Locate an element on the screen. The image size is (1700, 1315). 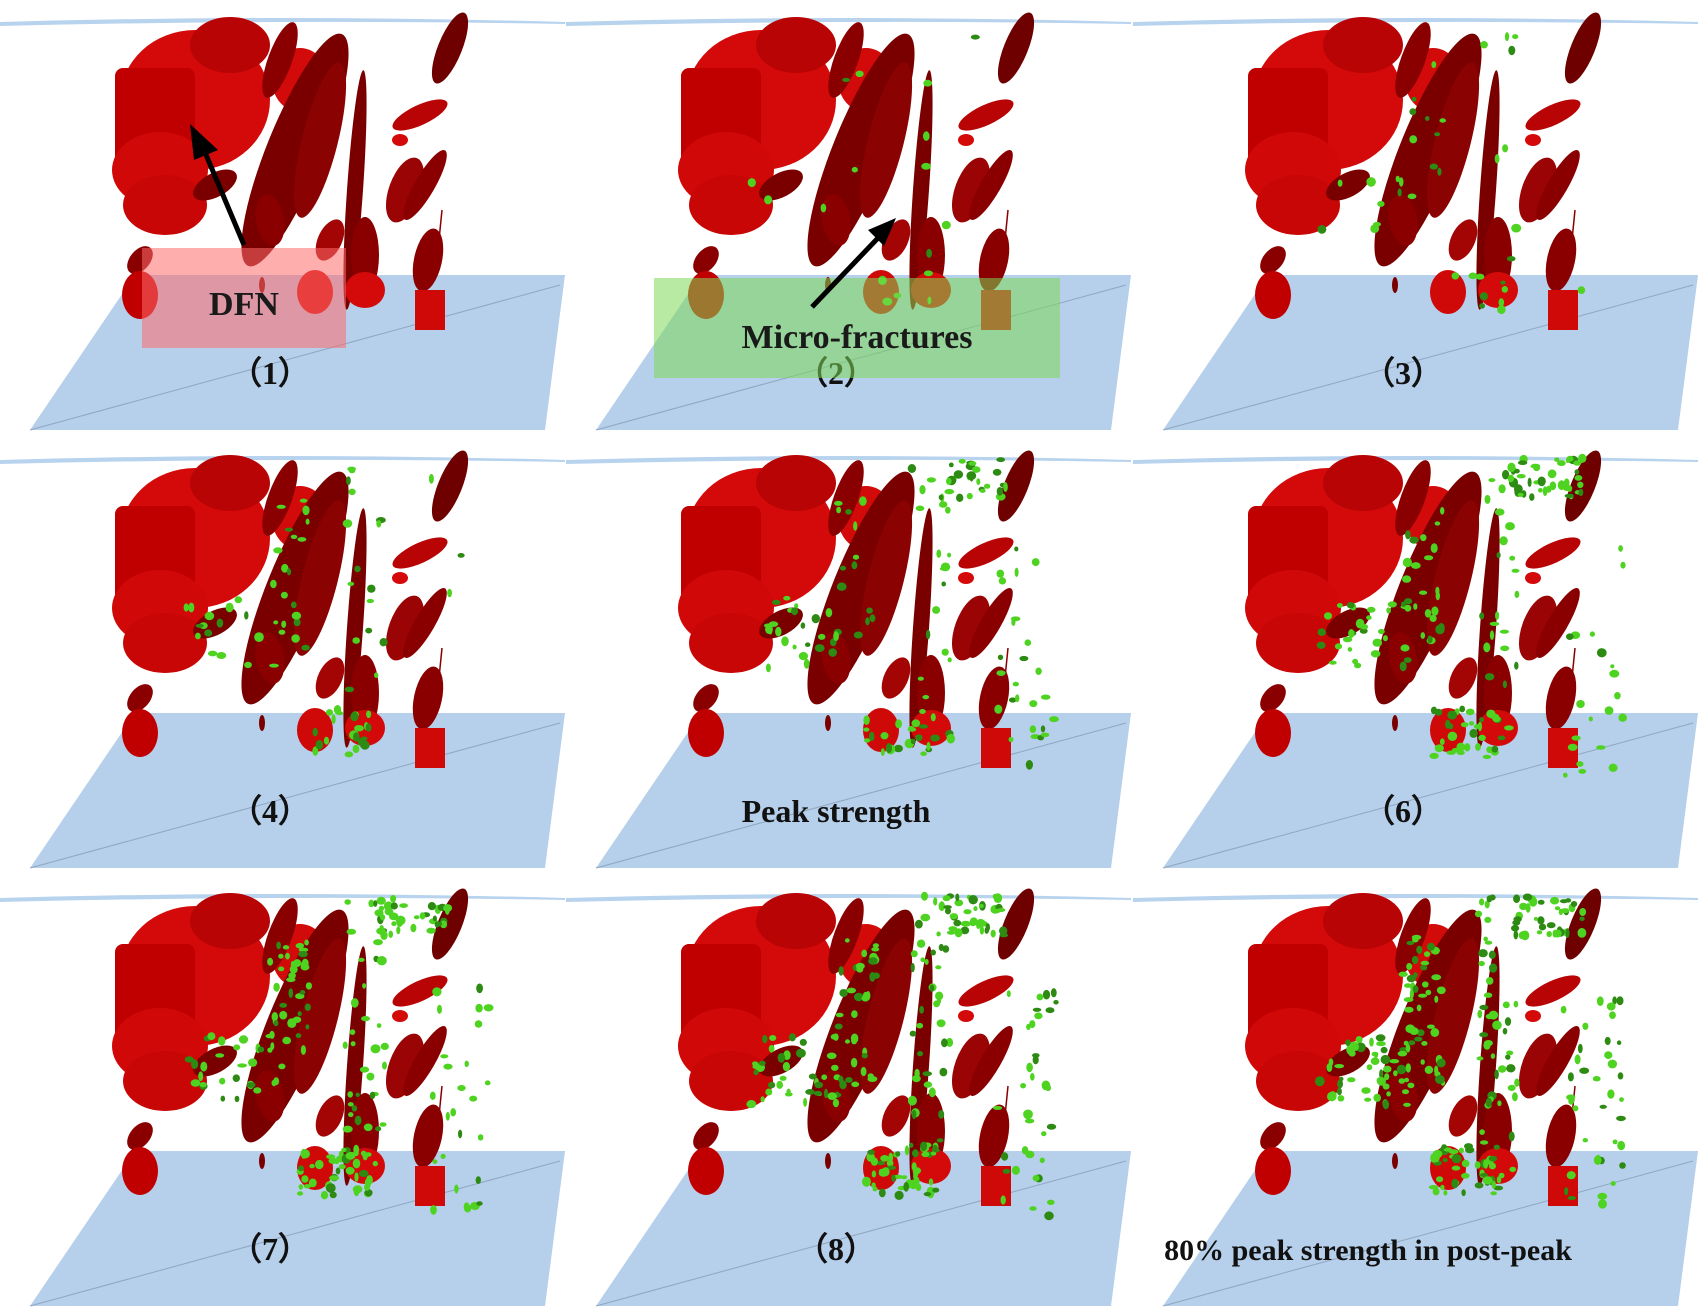
micro-callout-label: Micro-fractures is located at coordinates (857, 337).